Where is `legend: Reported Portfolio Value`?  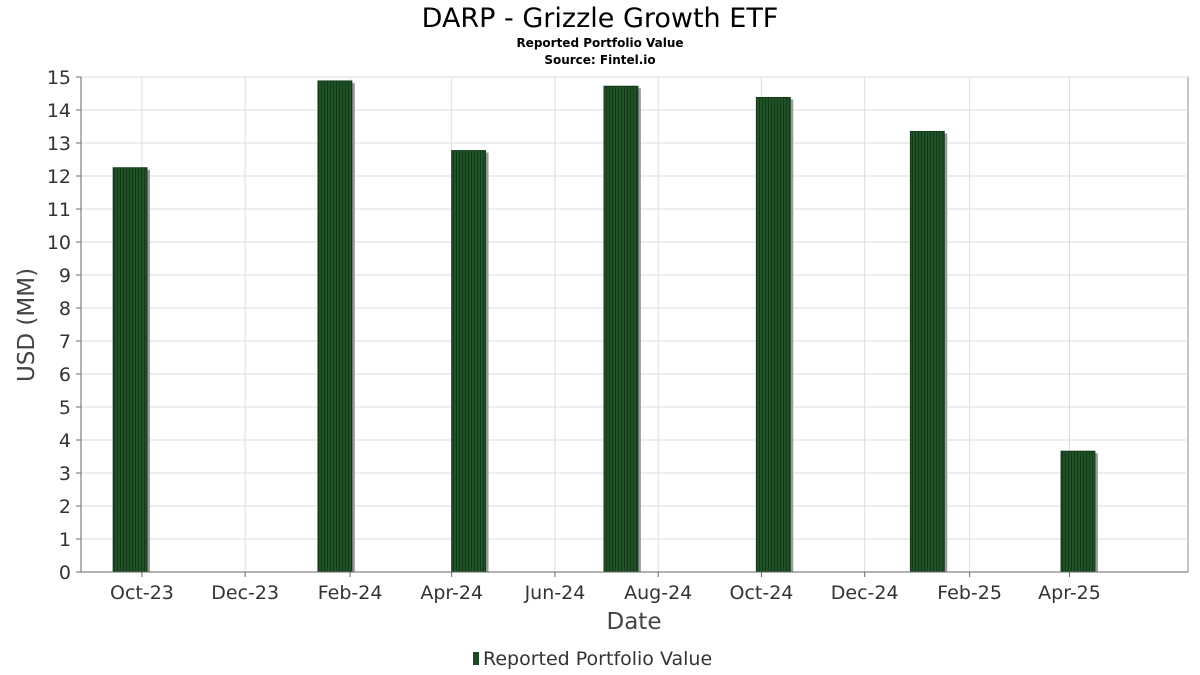 legend: Reported Portfolio Value is located at coordinates (592, 659).